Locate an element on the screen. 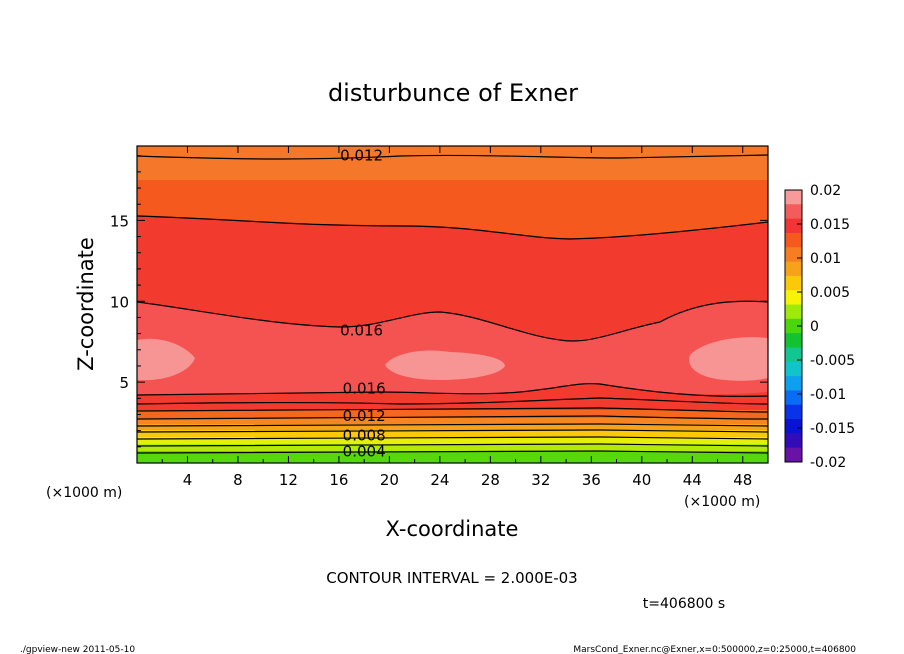  colorbar-tick-label: -0.01 is located at coordinates (828, 395).